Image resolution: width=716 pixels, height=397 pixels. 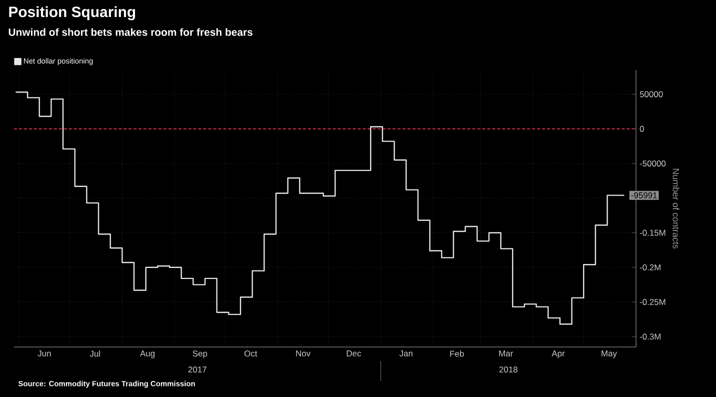 What do you see at coordinates (644, 195) in the screenshot?
I see `annotation: -95991` at bounding box center [644, 195].